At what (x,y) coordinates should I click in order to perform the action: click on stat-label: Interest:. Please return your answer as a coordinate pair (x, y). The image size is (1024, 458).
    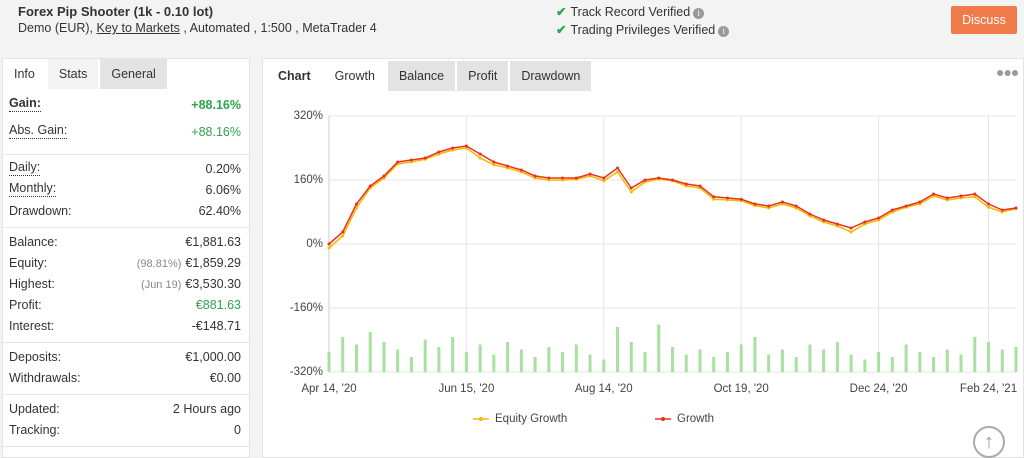
    Looking at the image, I should click on (32, 326).